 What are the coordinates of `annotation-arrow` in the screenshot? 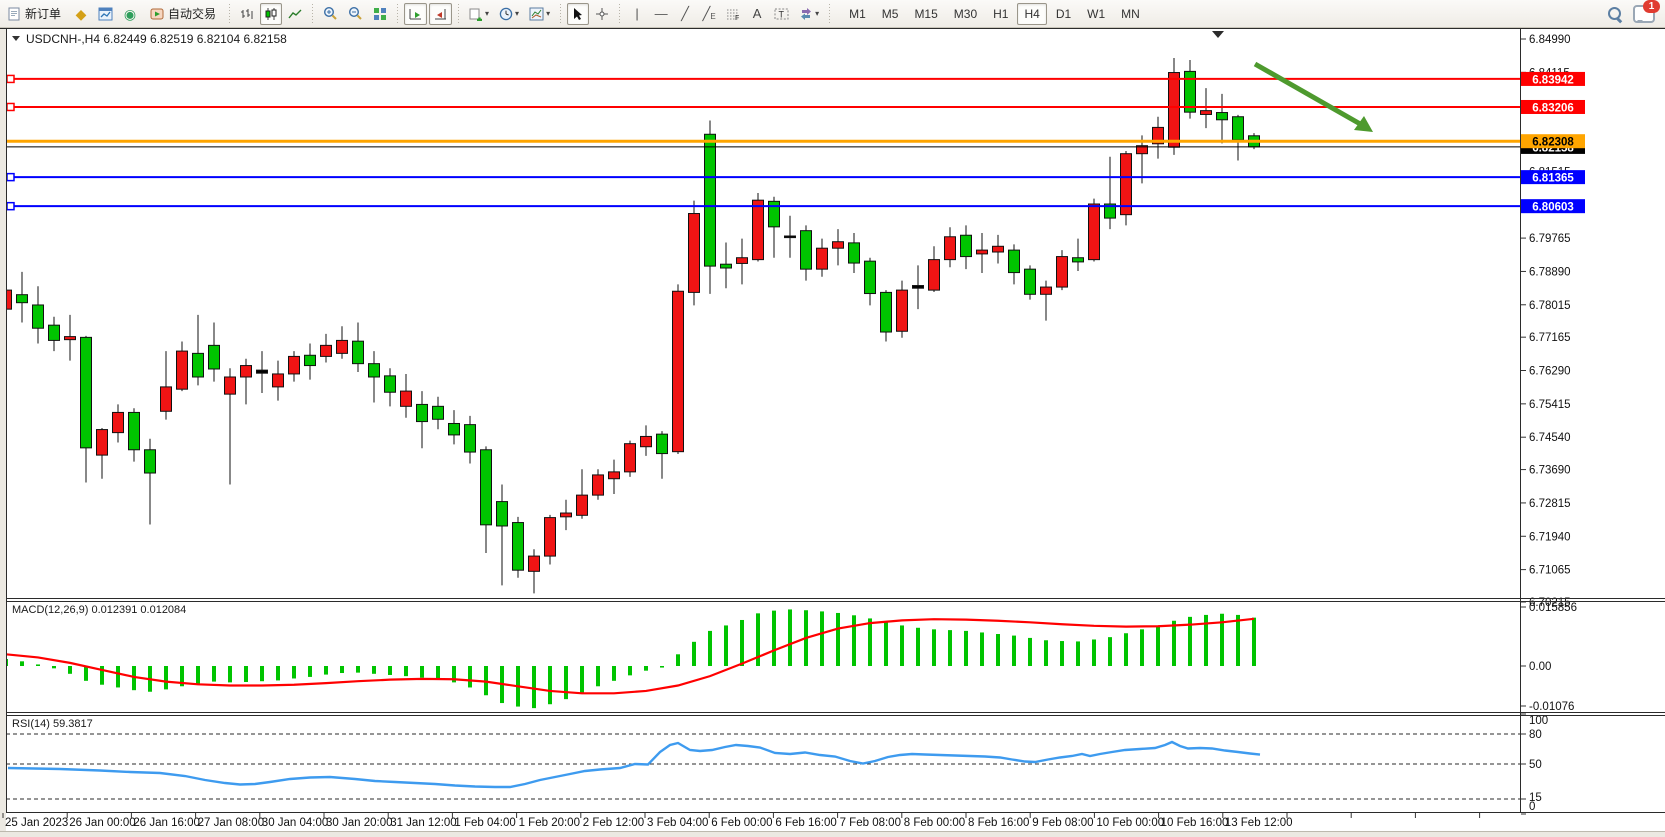 It's located at (1308, 94).